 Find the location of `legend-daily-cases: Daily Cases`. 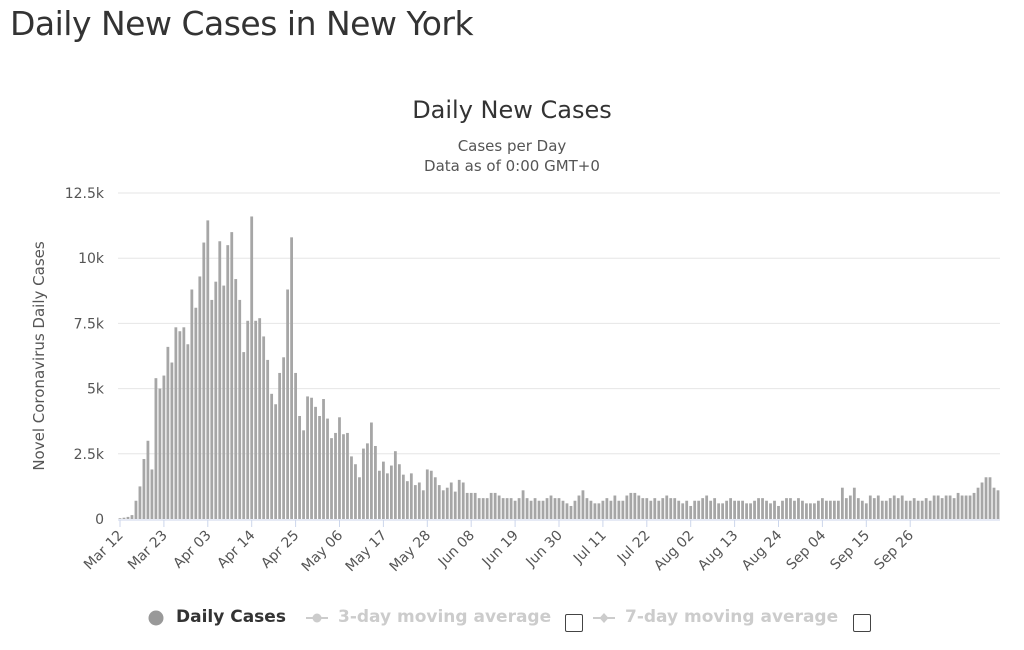

legend-daily-cases: Daily Cases is located at coordinates (217, 617).